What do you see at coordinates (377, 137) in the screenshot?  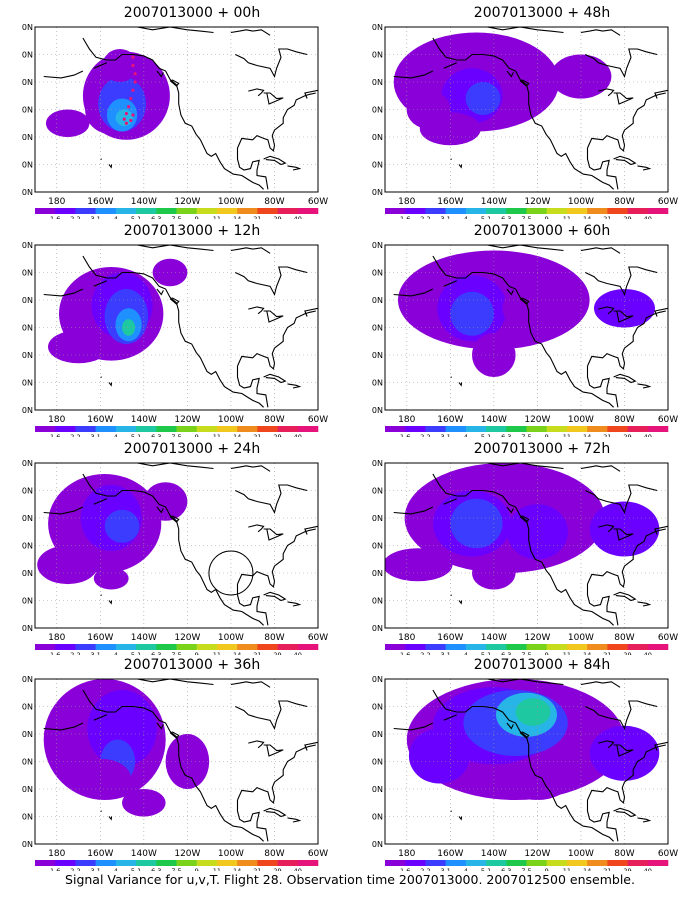 I see `lat-tick-label: 30N` at bounding box center [377, 137].